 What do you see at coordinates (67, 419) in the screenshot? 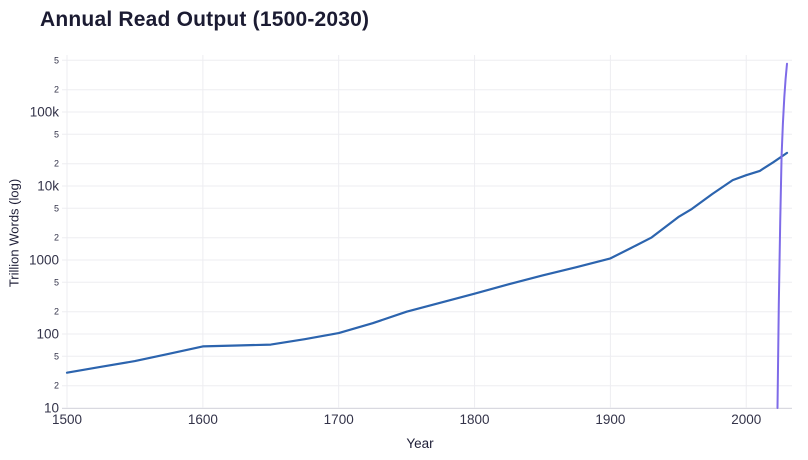
I see `x-tick-label: 1500` at bounding box center [67, 419].